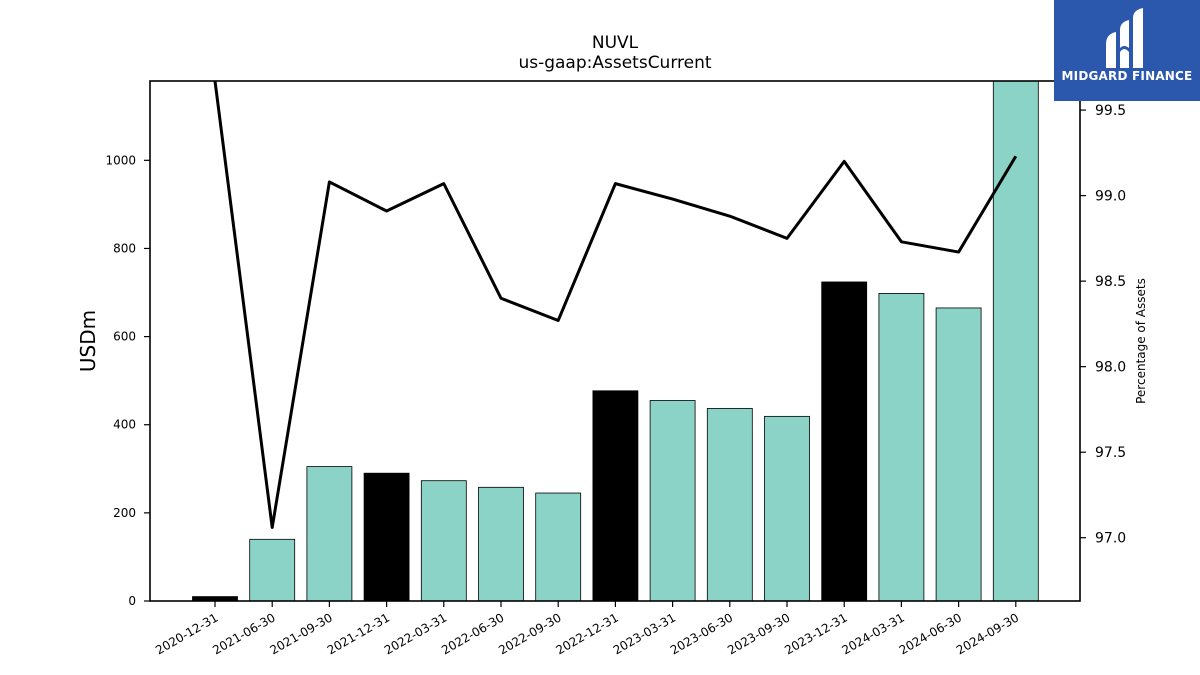 The width and height of the screenshot is (1200, 675). I want to click on x-tick-label: 2024-06-30, so click(930, 633).